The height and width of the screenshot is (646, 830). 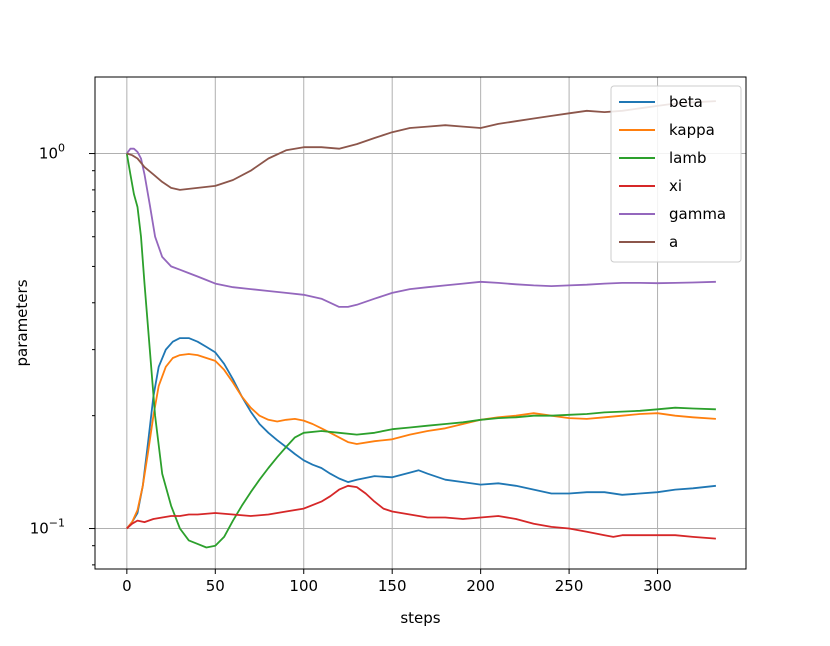 What do you see at coordinates (392, 586) in the screenshot?
I see `x-tick-label: 150` at bounding box center [392, 586].